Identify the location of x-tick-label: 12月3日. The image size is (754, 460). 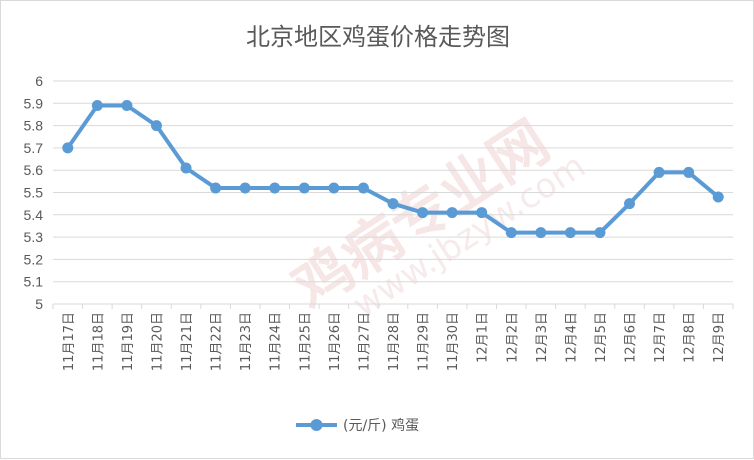
(542, 337).